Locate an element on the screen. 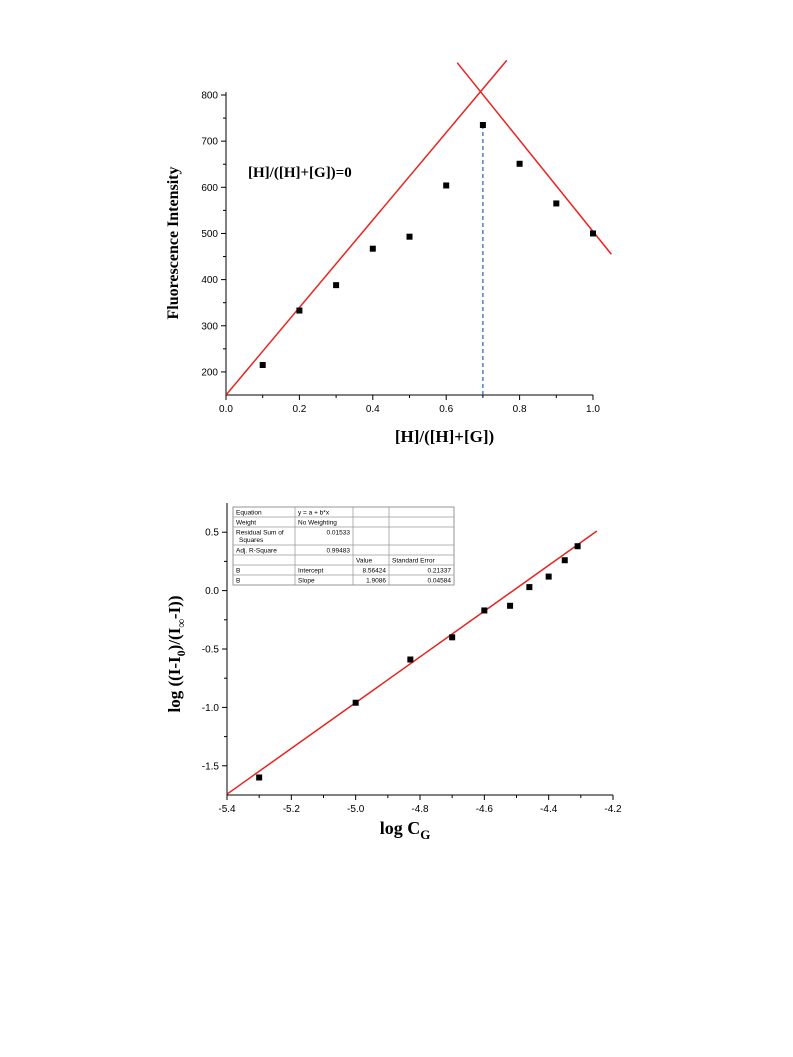 The width and height of the screenshot is (793, 1057). chart1-x-tick-label: 0.4 is located at coordinates (373, 409).